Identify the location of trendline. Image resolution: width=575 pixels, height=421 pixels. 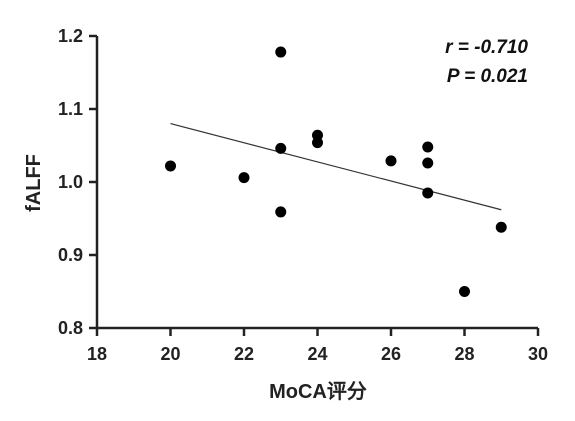
(336, 167).